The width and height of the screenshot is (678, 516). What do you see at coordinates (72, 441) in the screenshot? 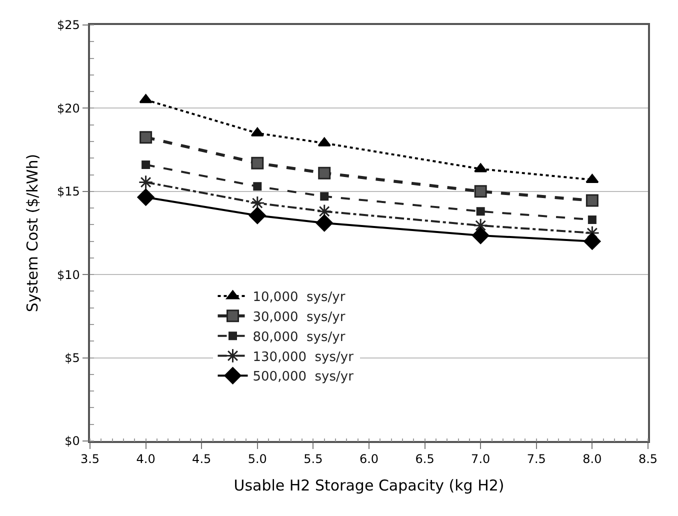
I see `y-tick-label: $0` at bounding box center [72, 441].